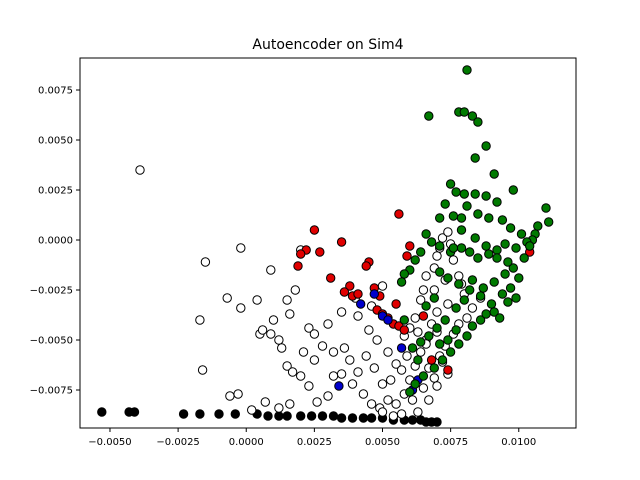 The image size is (640, 480). What do you see at coordinates (51, 391) in the screenshot?
I see `y-tick-label: −0.0075` at bounding box center [51, 391].